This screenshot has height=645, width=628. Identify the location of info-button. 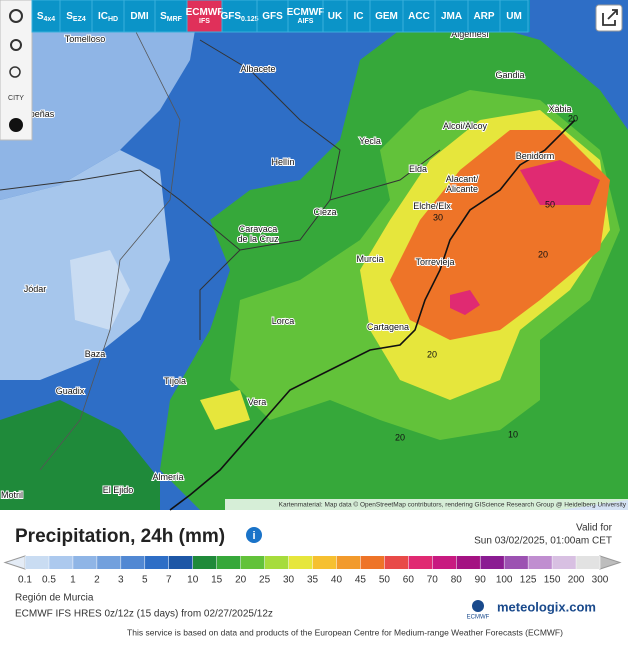
(254, 535).